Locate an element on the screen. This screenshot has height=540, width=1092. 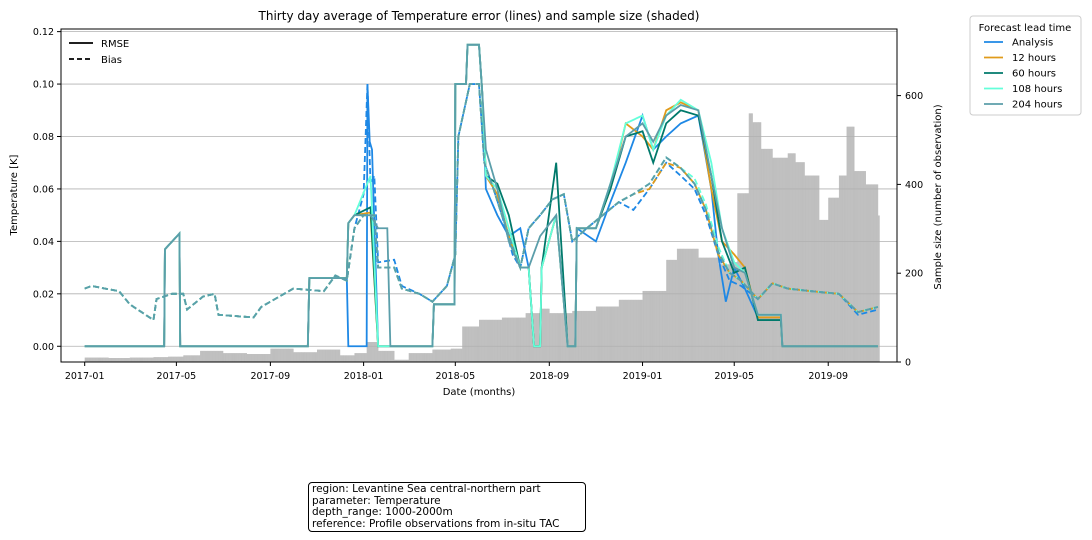
legend-label: 204 hours is located at coordinates (1037, 105).